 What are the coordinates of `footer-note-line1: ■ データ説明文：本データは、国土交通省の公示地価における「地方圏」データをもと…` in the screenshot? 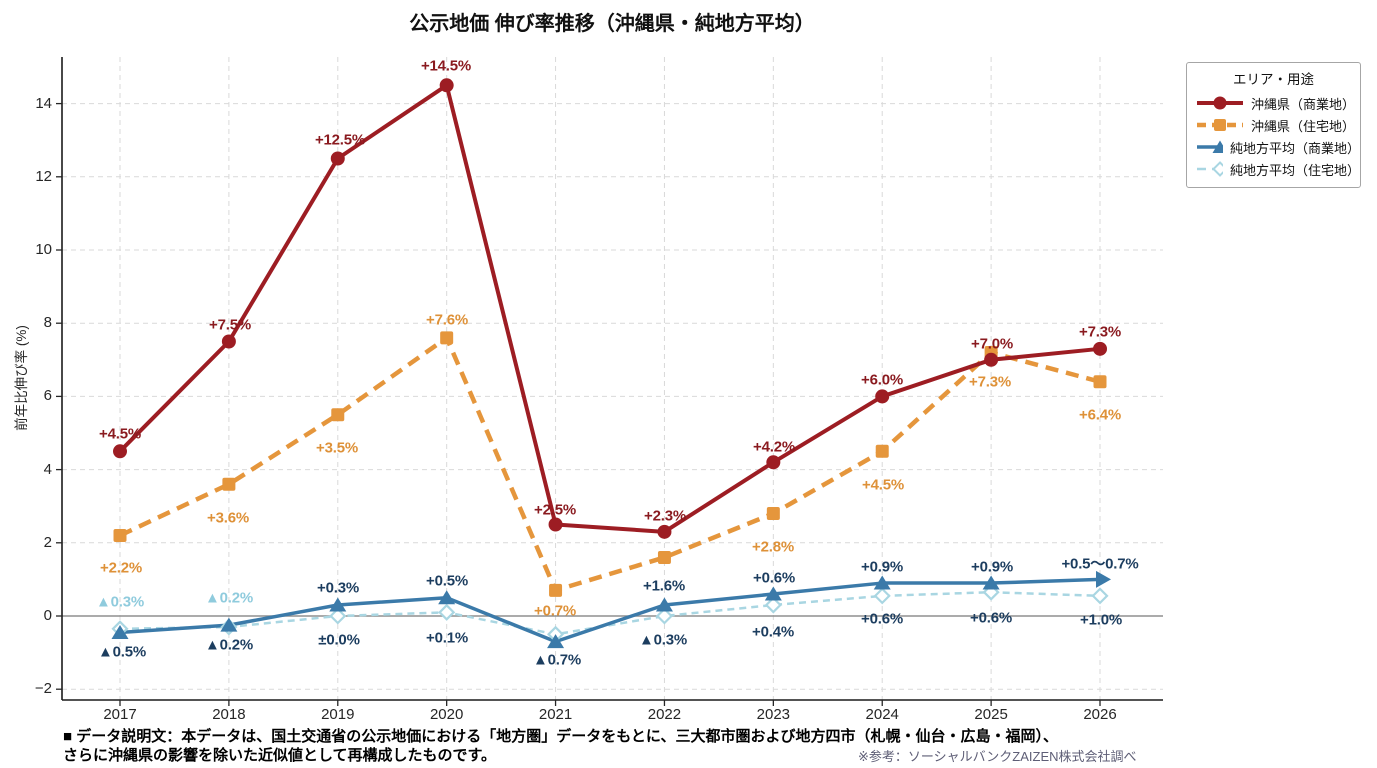 It's located at (560, 736).